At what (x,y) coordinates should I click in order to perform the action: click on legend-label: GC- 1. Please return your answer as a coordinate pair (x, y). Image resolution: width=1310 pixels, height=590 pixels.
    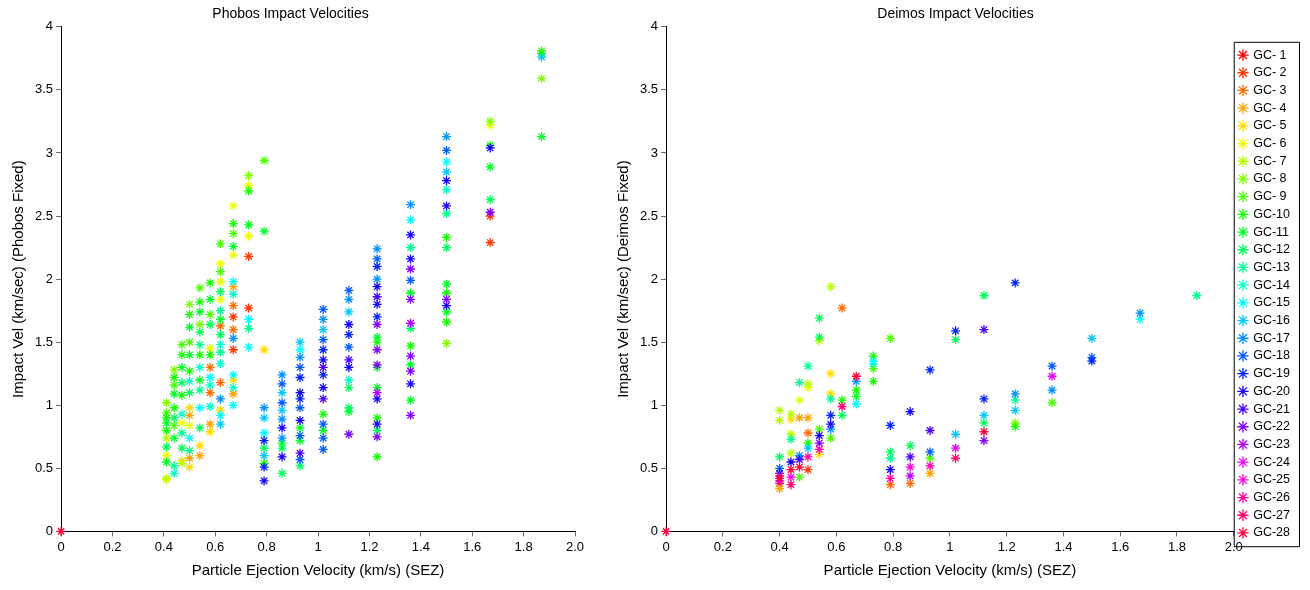
    Looking at the image, I should click on (1270, 54).